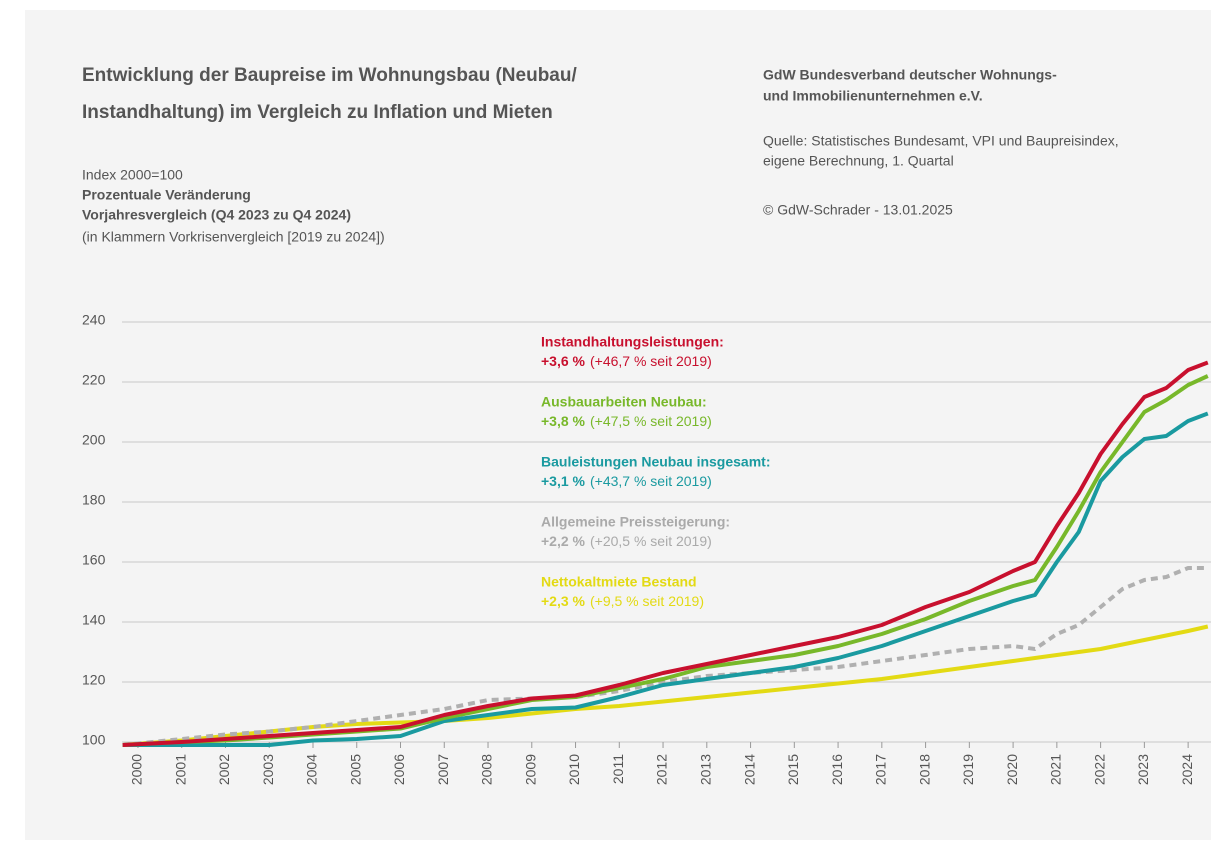  I want to click on legend-change: +3,6 % (+46,7 % seit 2019), so click(626, 361).